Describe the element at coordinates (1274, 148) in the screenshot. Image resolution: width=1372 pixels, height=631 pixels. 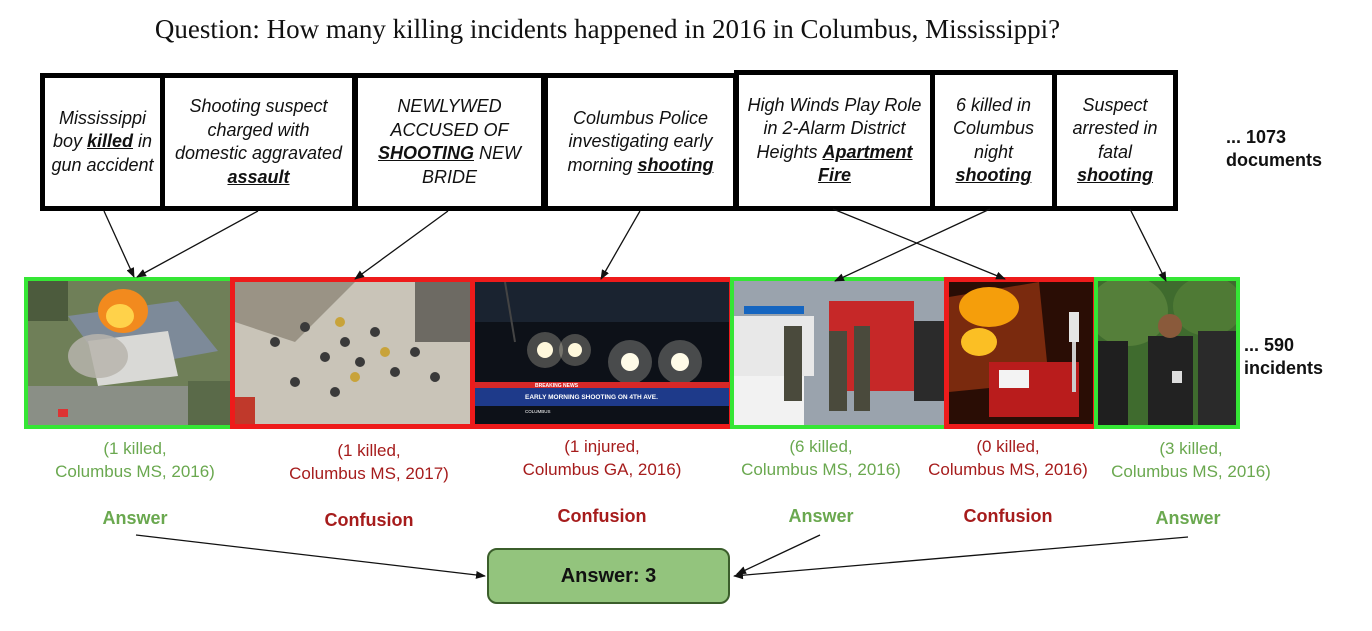
I see `documents-count-label: ... 1073 documents` at that location.